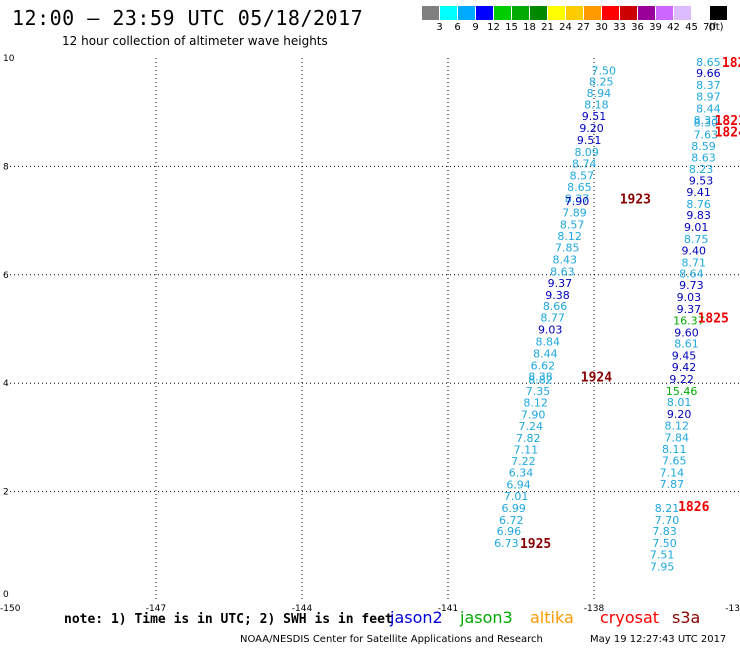 This screenshot has width=740, height=650. What do you see at coordinates (448, 609) in the screenshot?
I see `x-tick-label: -141` at bounding box center [448, 609].